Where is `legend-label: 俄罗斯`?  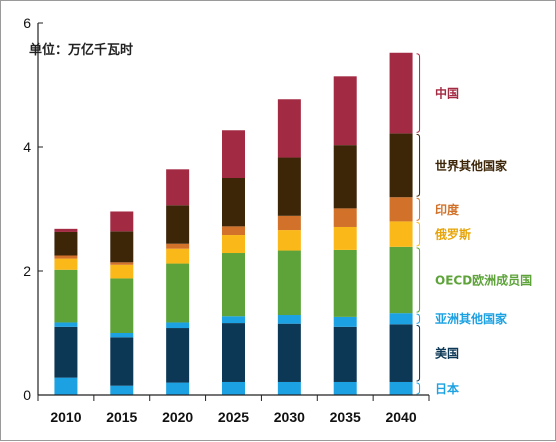 legend-label: 俄罗斯 is located at coordinates (452, 234).